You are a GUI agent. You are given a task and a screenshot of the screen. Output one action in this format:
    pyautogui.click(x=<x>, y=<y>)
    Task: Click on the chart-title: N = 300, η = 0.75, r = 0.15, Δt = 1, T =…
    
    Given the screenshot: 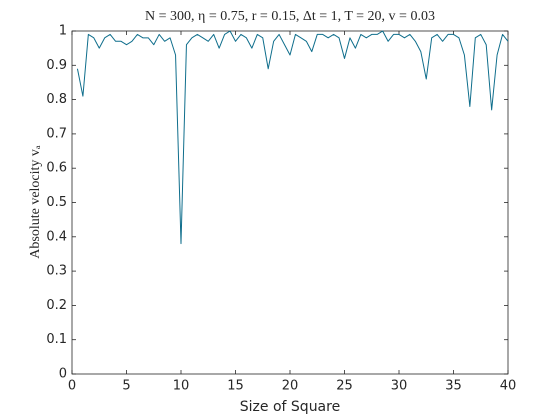 What is the action you would take?
    pyautogui.click(x=290, y=16)
    